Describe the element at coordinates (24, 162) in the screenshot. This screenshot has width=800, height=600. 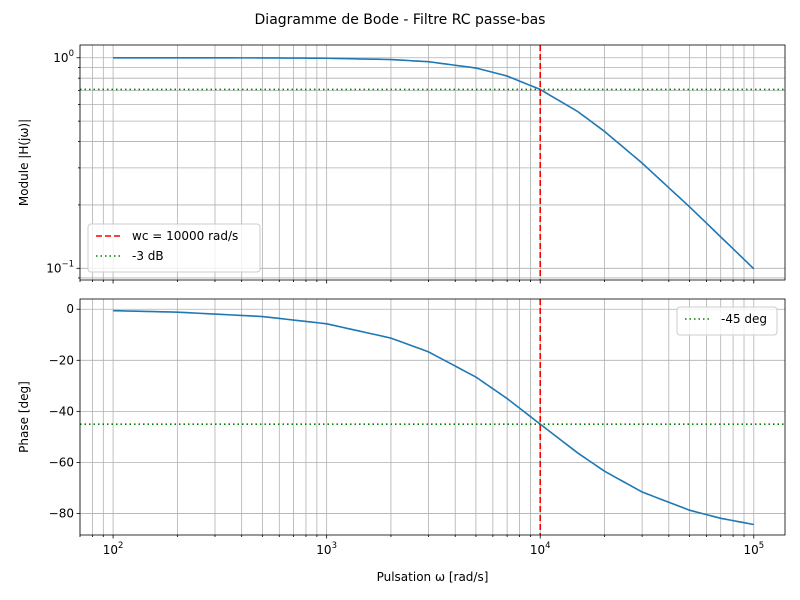
I see `magnitude-y-axis-label: Module |H(jω)|` at that location.